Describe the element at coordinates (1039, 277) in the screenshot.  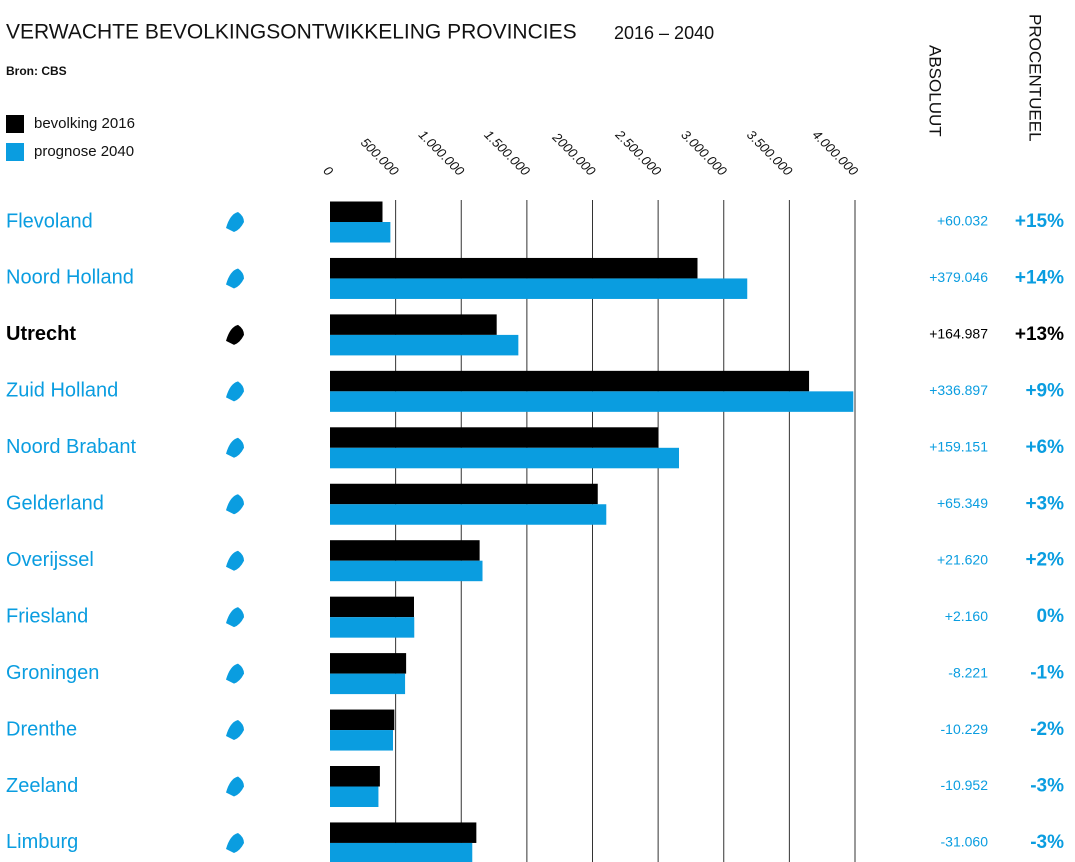
I see `percent-change: +14%` at that location.